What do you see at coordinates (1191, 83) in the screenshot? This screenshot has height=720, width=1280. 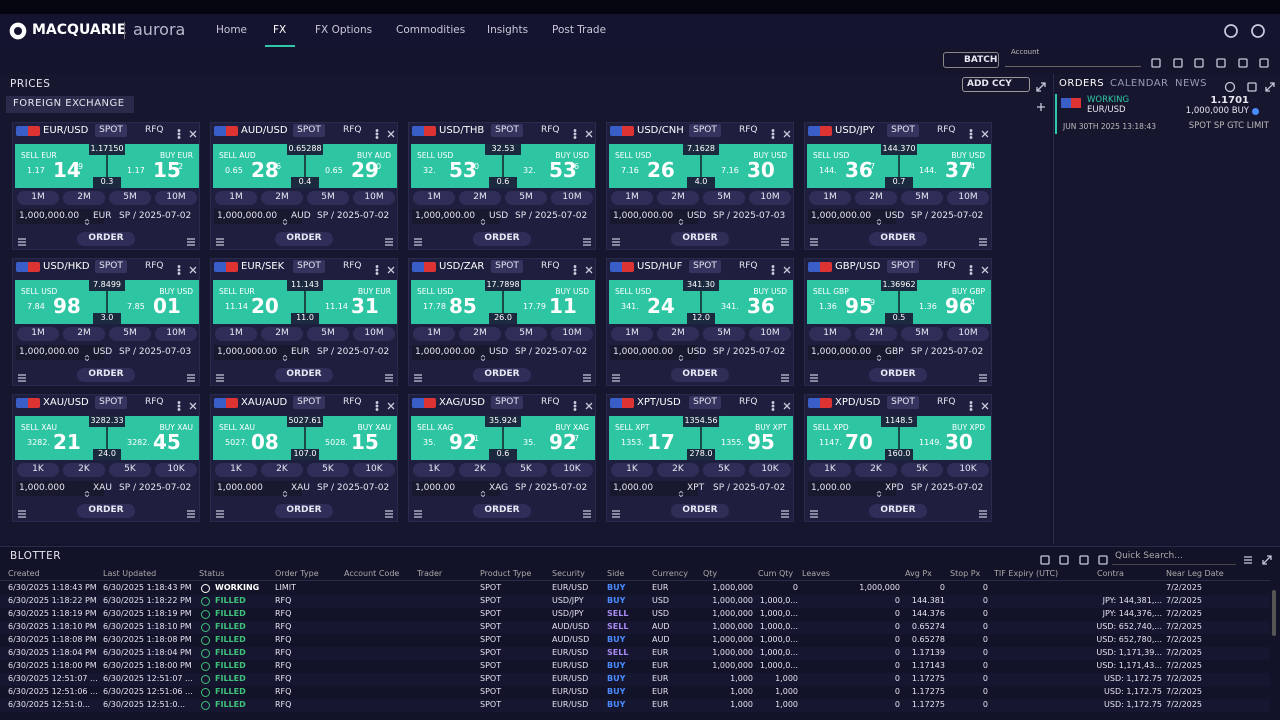 I see `orders-tab: NEWS` at bounding box center [1191, 83].